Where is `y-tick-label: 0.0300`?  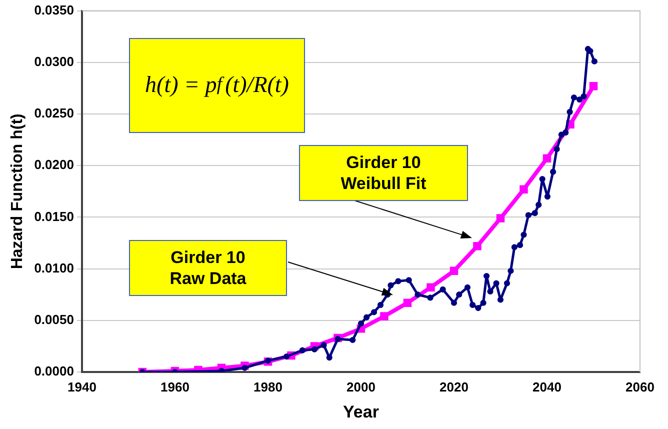
y-tick-label: 0.0300 is located at coordinates (54, 61).